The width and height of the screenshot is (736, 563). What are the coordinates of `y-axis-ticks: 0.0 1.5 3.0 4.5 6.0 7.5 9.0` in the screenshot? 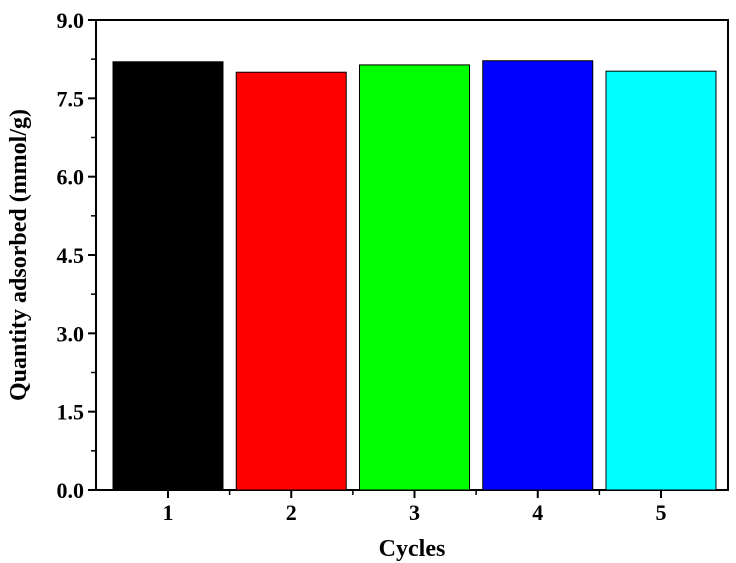 It's located at (76, 255).